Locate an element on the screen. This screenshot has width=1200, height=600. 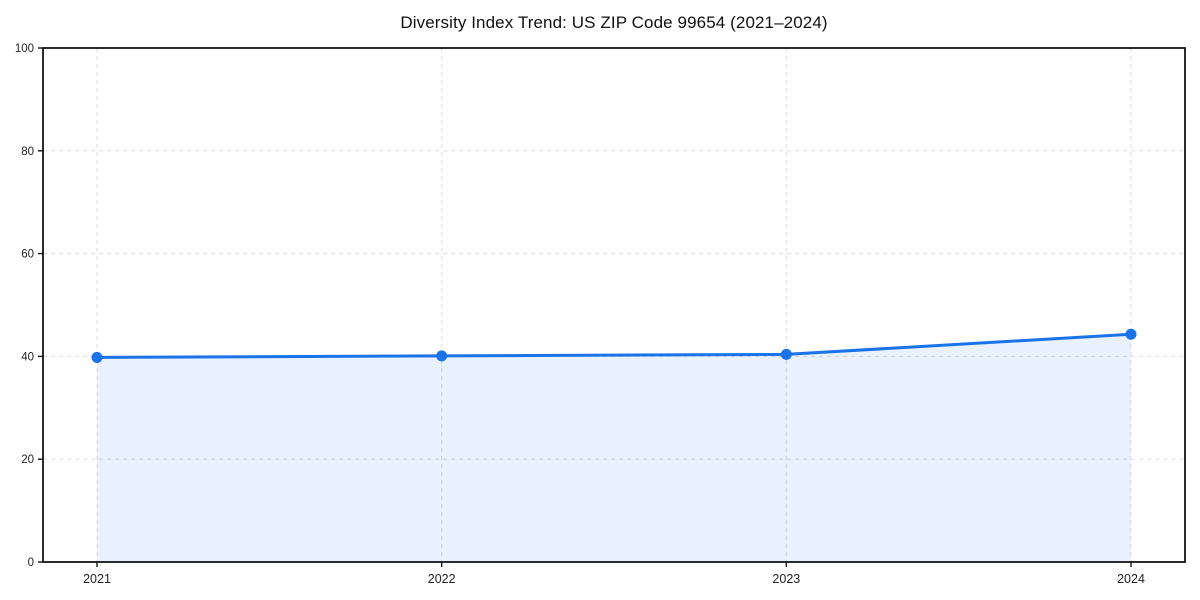
x-tick-label-2023: 2023 is located at coordinates (786, 579).